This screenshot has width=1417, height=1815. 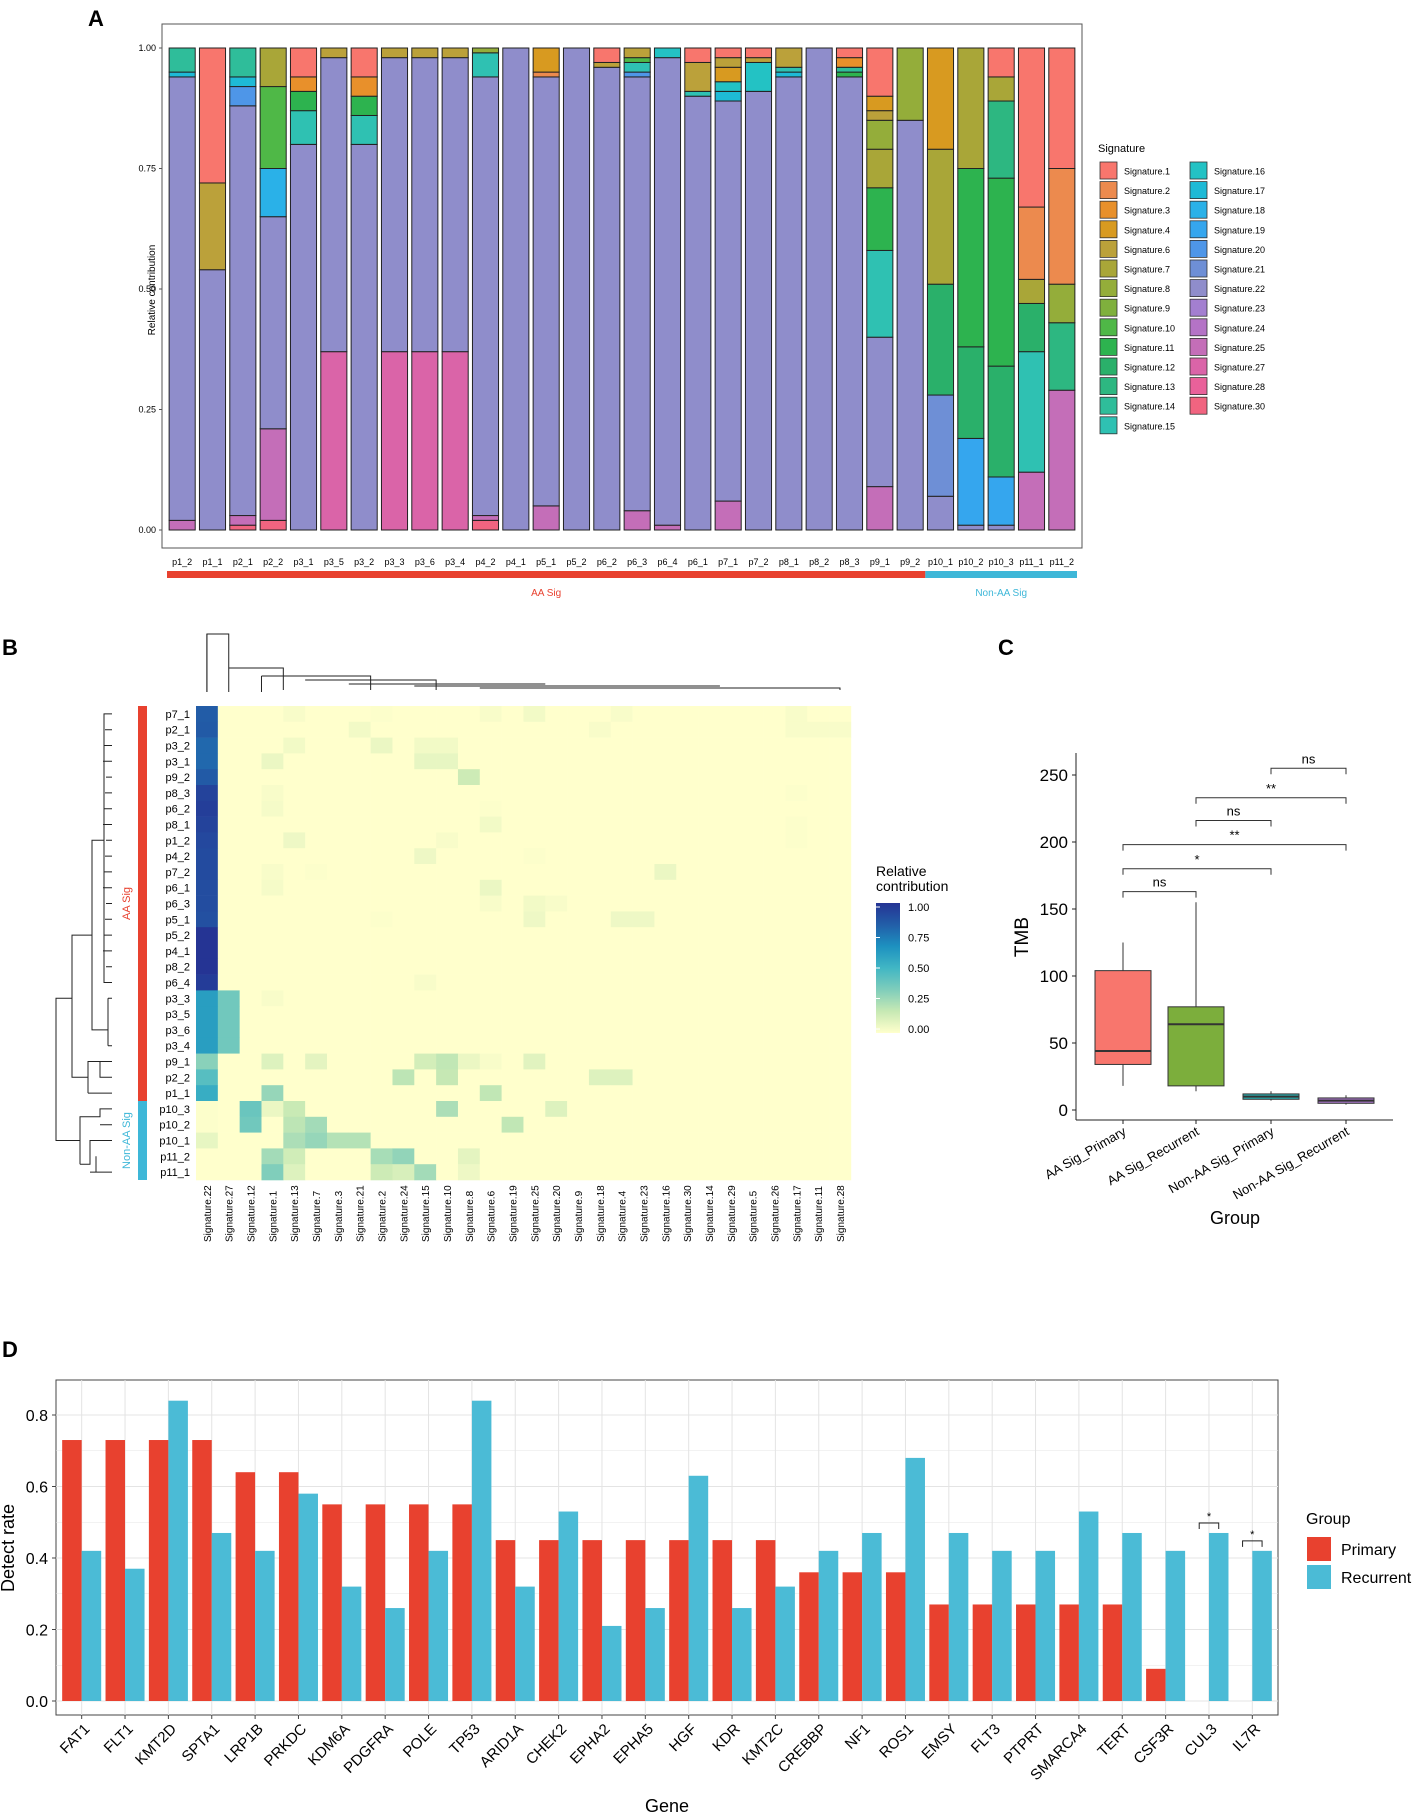 What do you see at coordinates (147, 410) in the screenshot?
I see `y-tick-label: 0.25` at bounding box center [147, 410].